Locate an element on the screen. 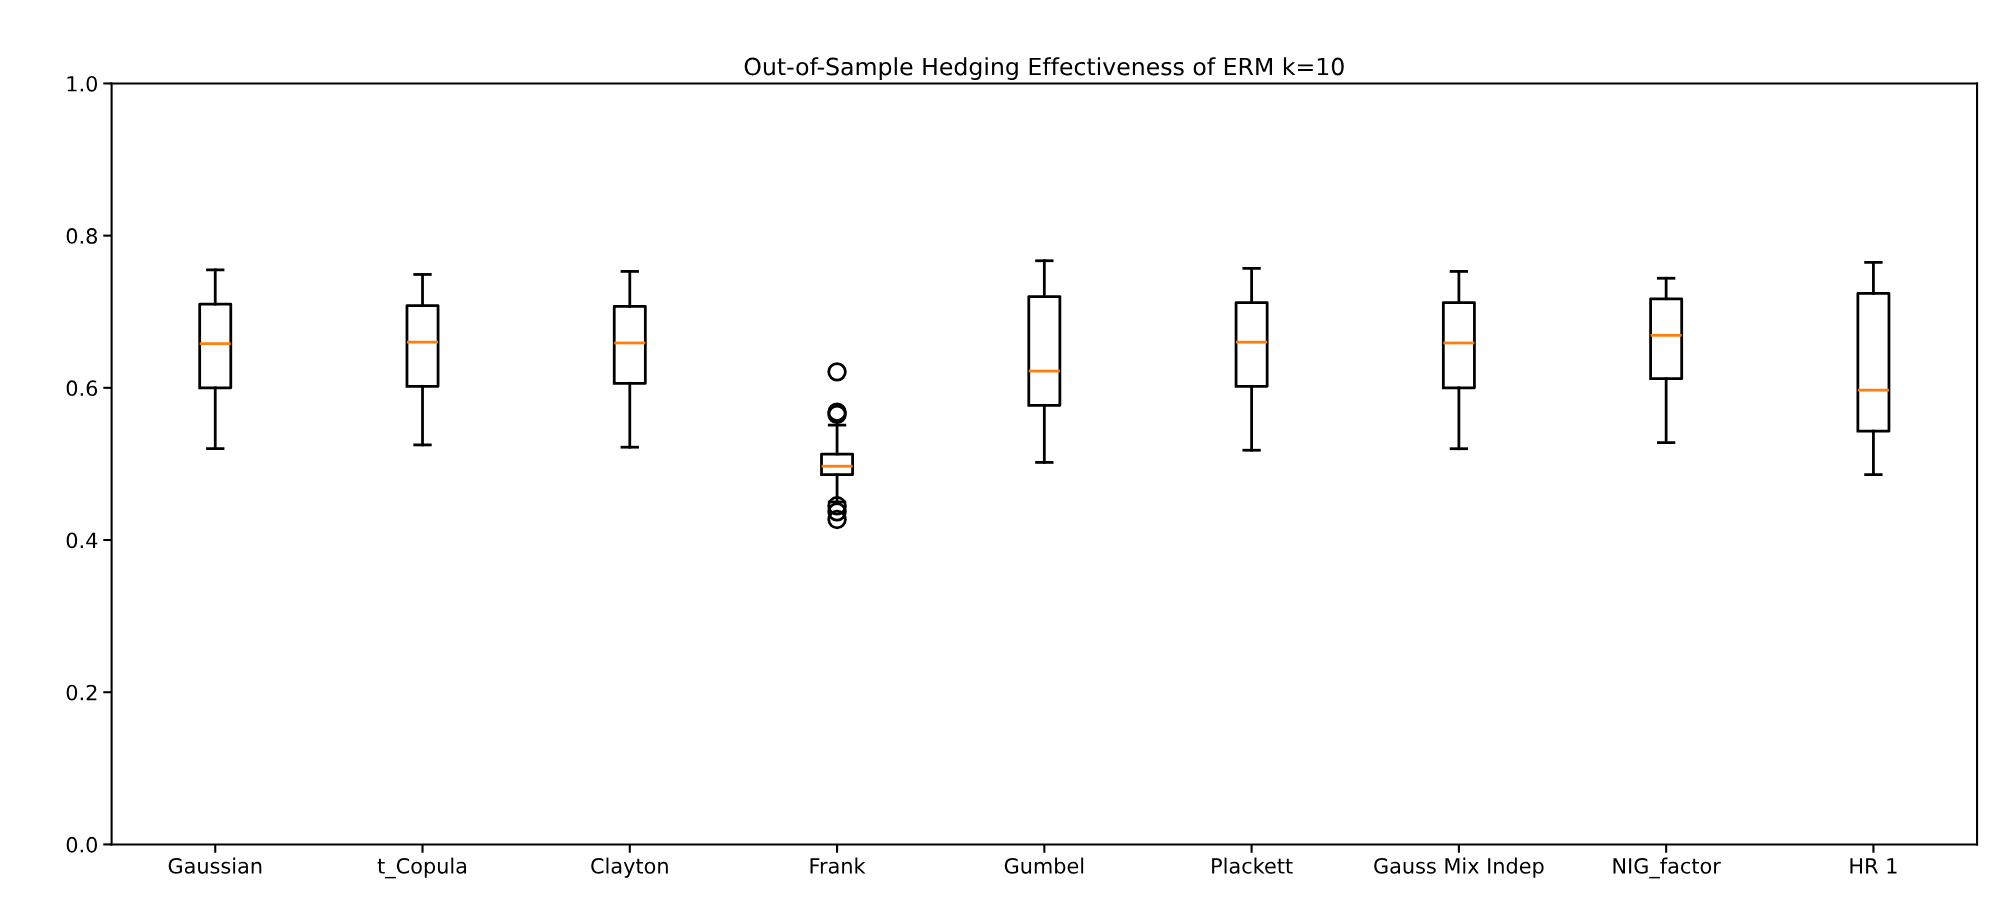 Image resolution: width=1993 pixels, height=907 pixels. x-tick-label: HR 1 is located at coordinates (1873, 866).